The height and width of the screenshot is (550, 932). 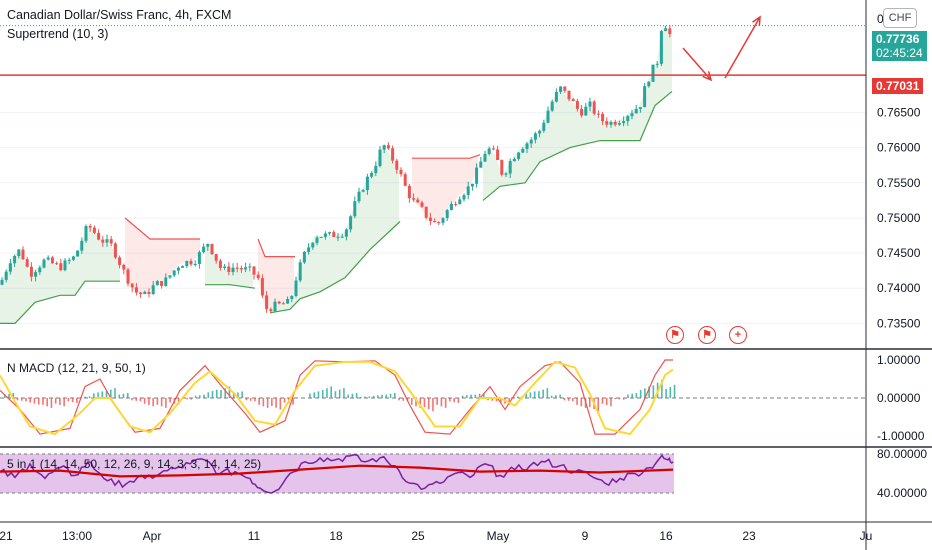 What do you see at coordinates (899, 183) in the screenshot?
I see `price-tick-label: 0.75500` at bounding box center [899, 183].